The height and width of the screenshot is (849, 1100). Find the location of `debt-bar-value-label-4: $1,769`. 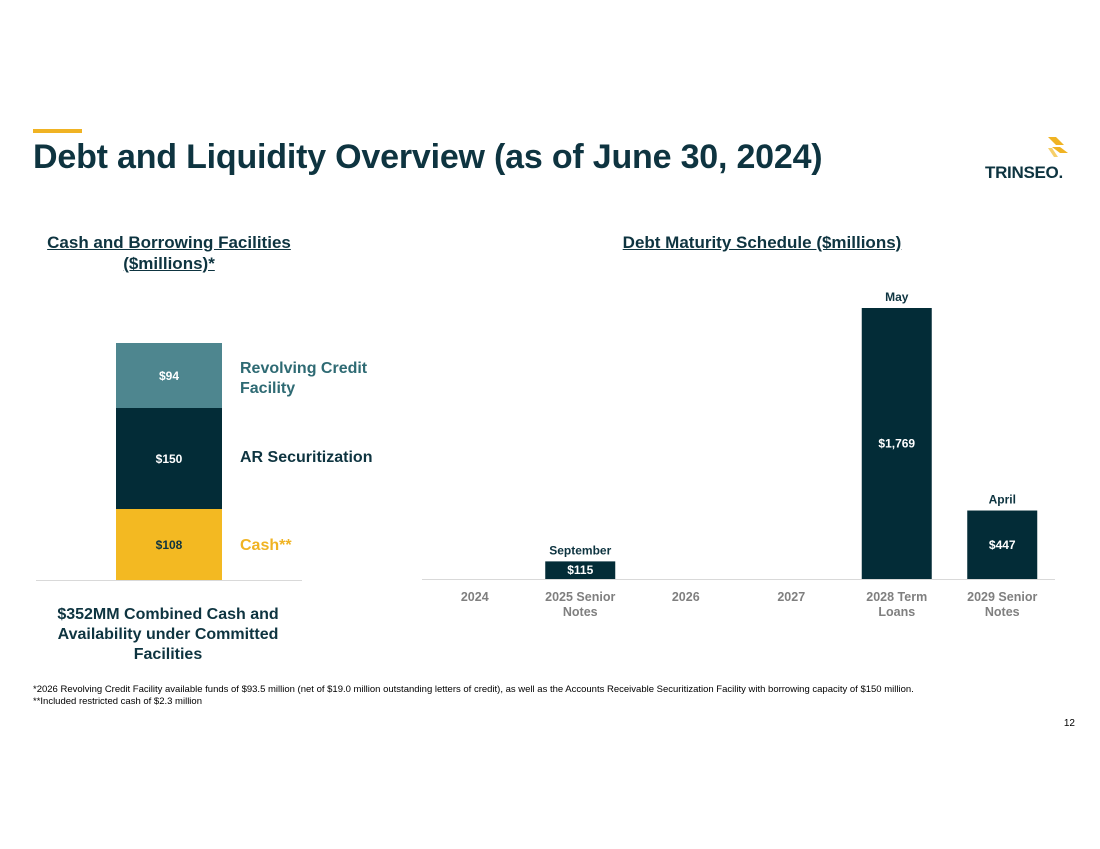

debt-bar-value-label-4: $1,769 is located at coordinates (896, 444).